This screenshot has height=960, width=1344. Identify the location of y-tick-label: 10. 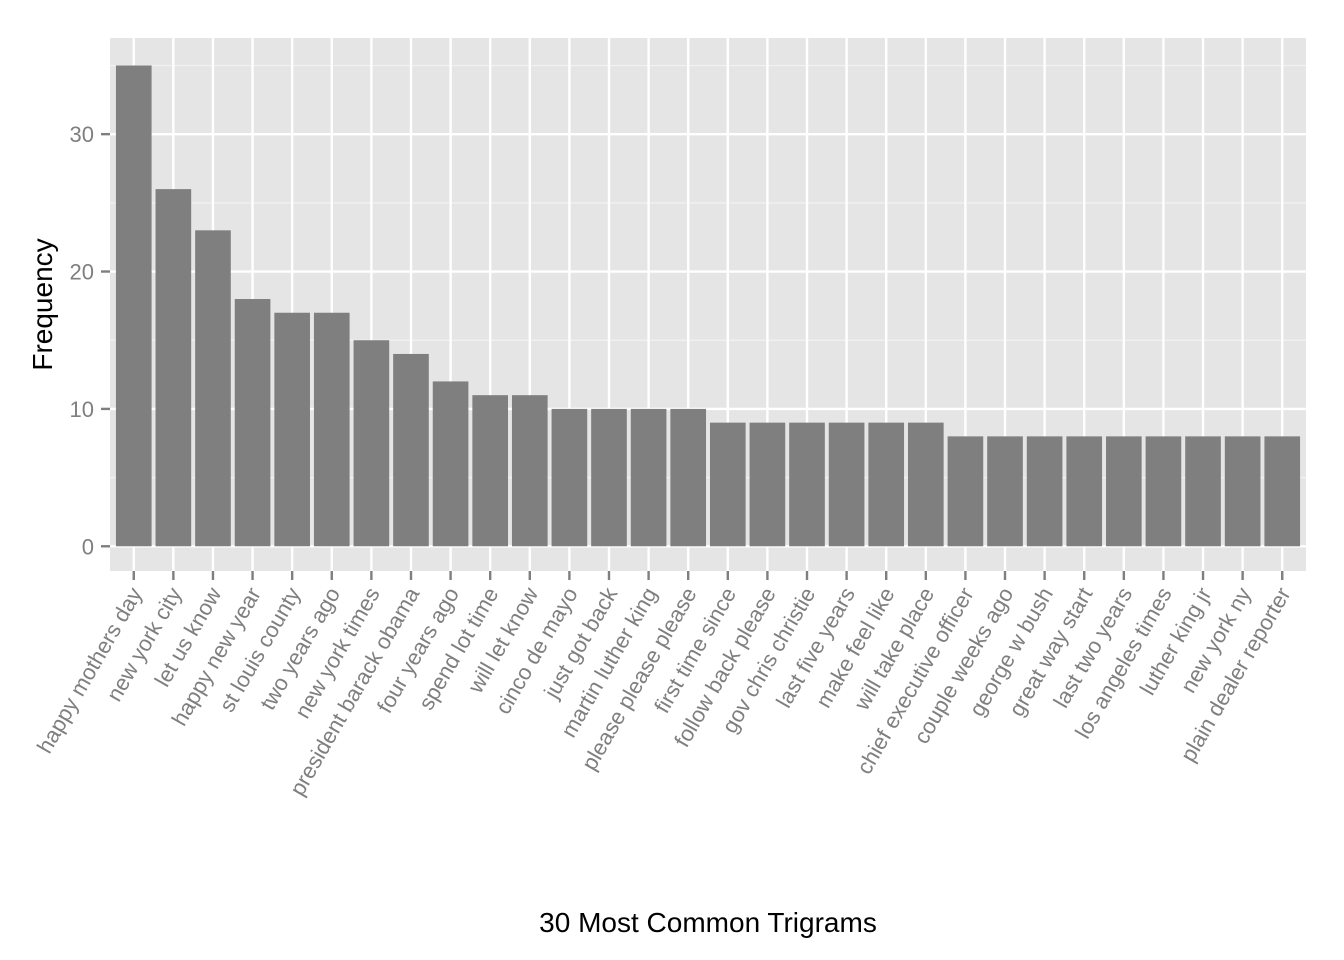
(82, 409).